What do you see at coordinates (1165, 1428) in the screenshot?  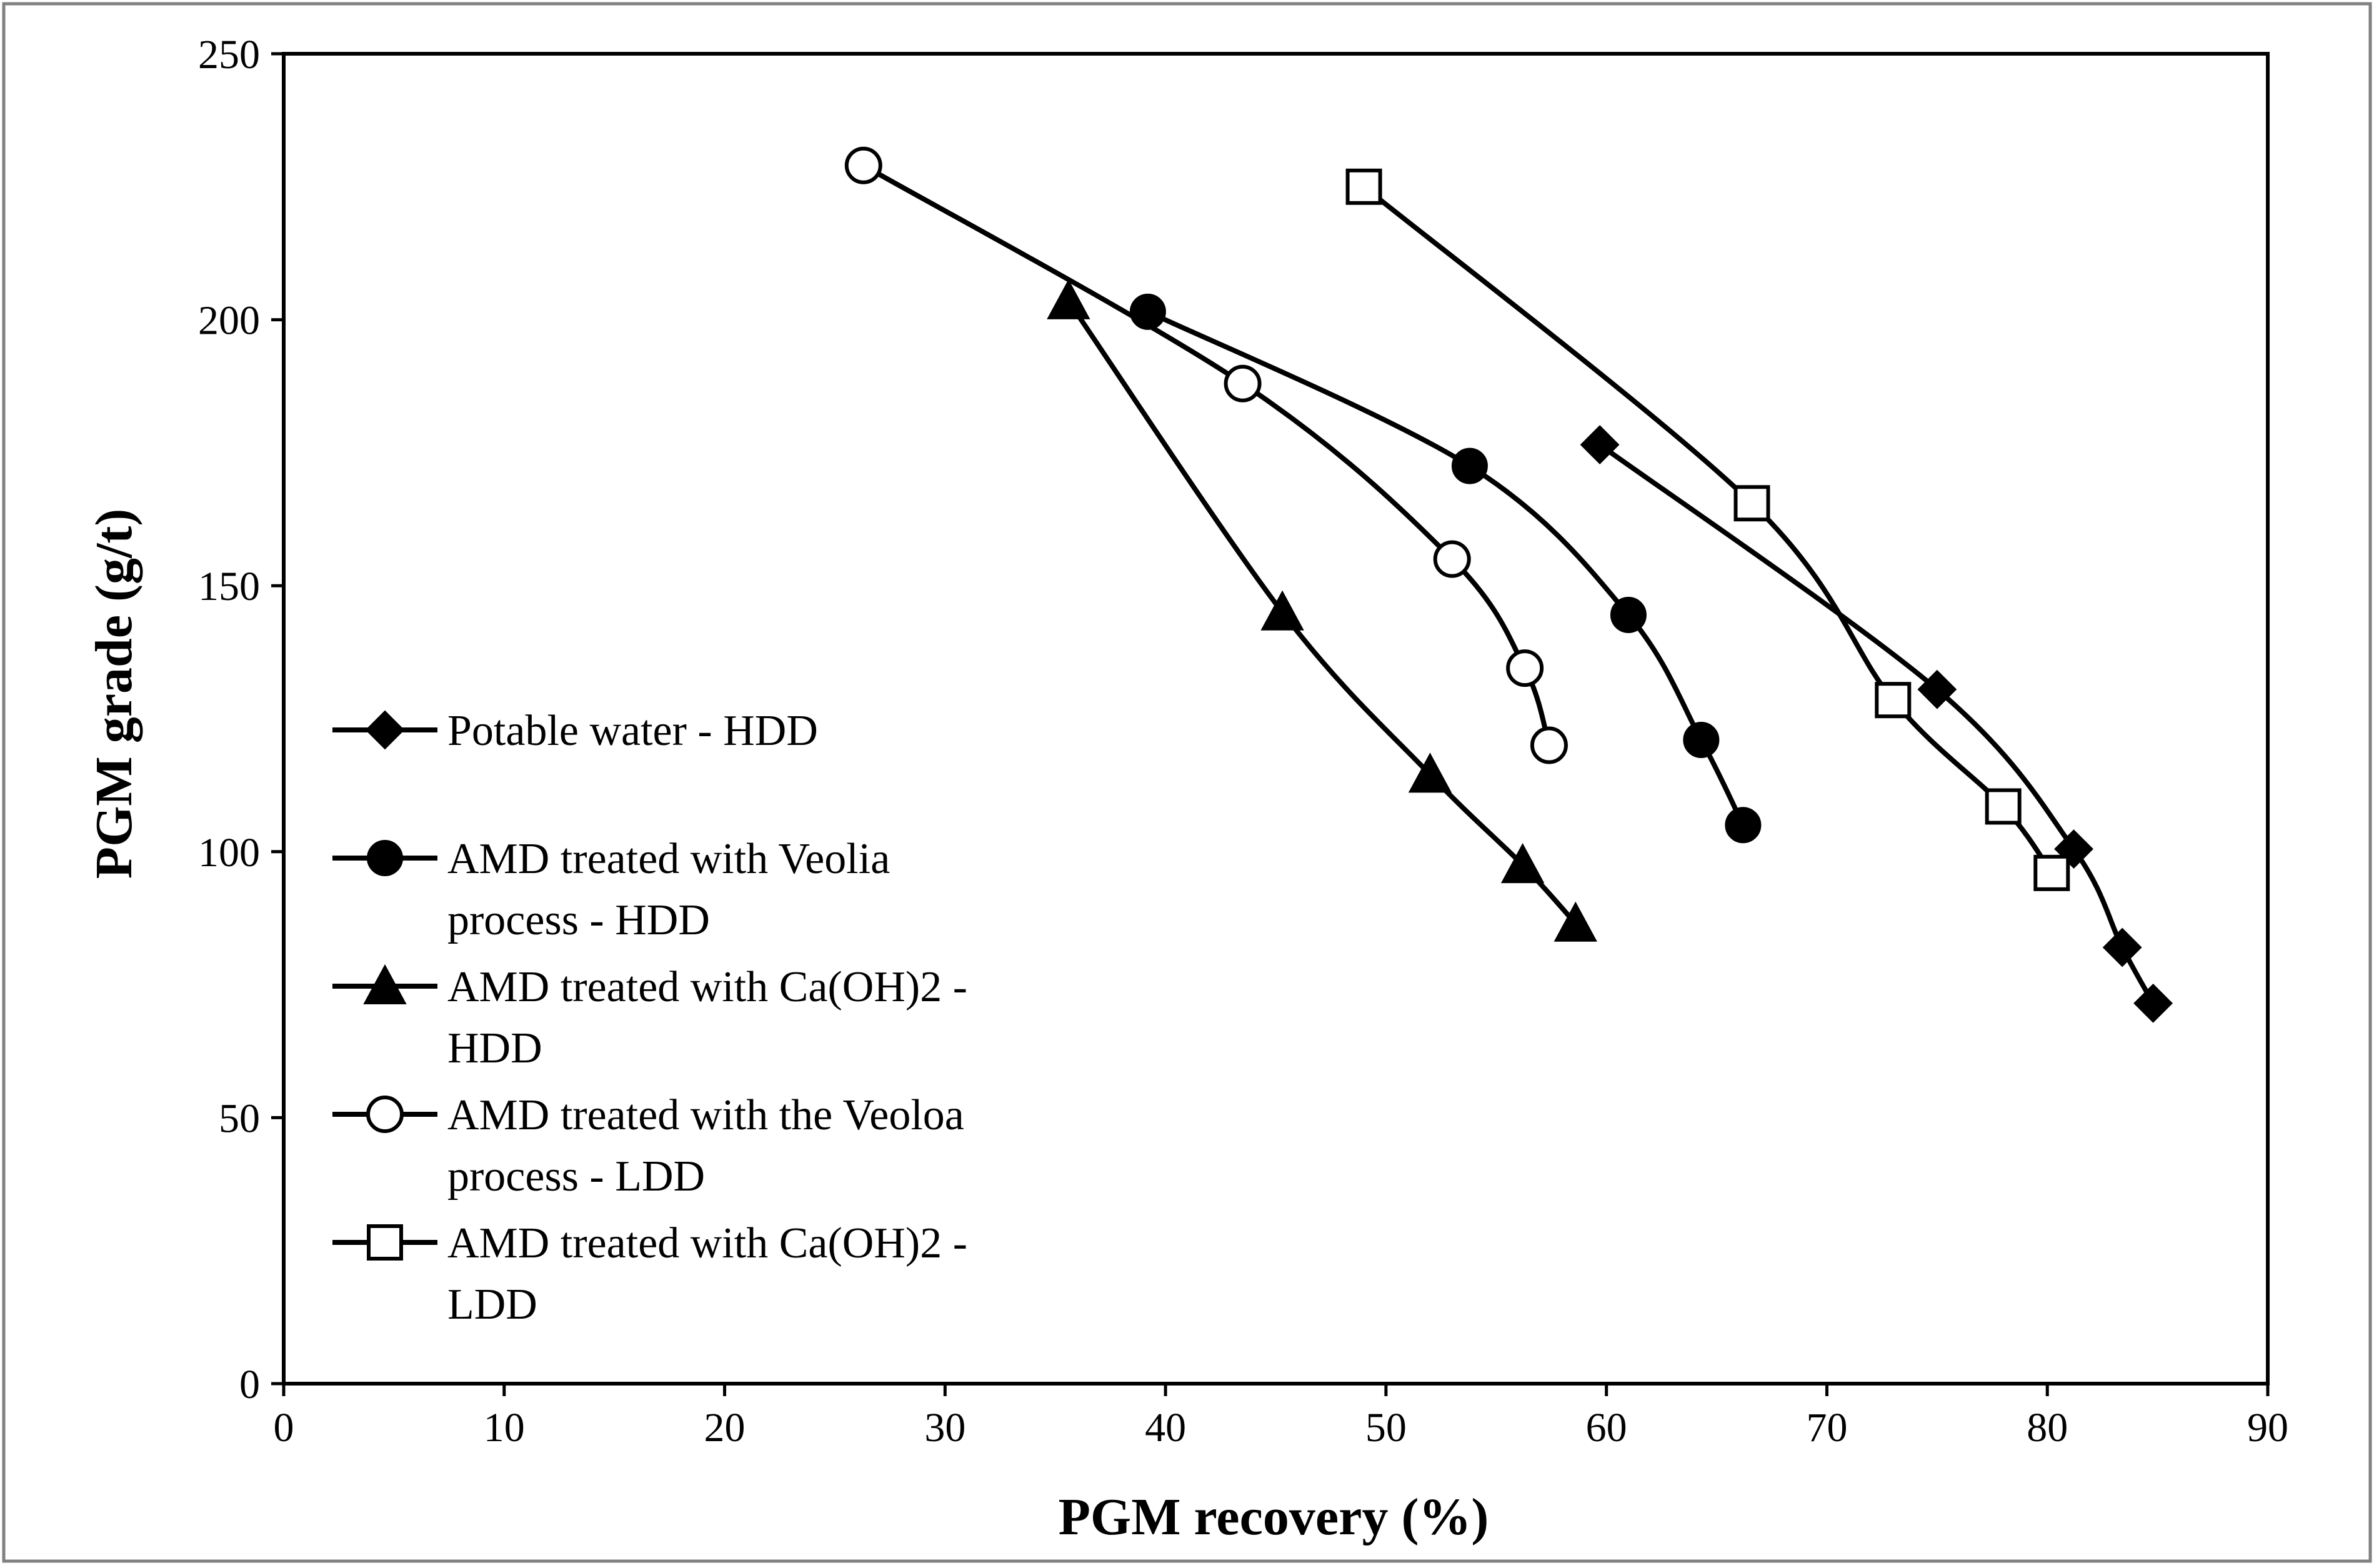 I see `x-tick-label-4: 40` at bounding box center [1165, 1428].